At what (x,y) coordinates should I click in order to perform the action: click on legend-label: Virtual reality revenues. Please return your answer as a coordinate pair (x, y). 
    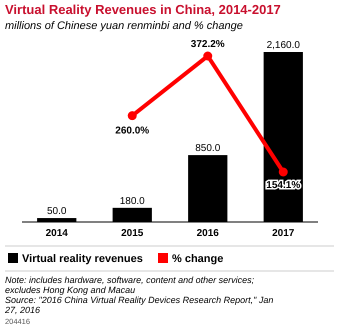
    Looking at the image, I should click on (82, 259).